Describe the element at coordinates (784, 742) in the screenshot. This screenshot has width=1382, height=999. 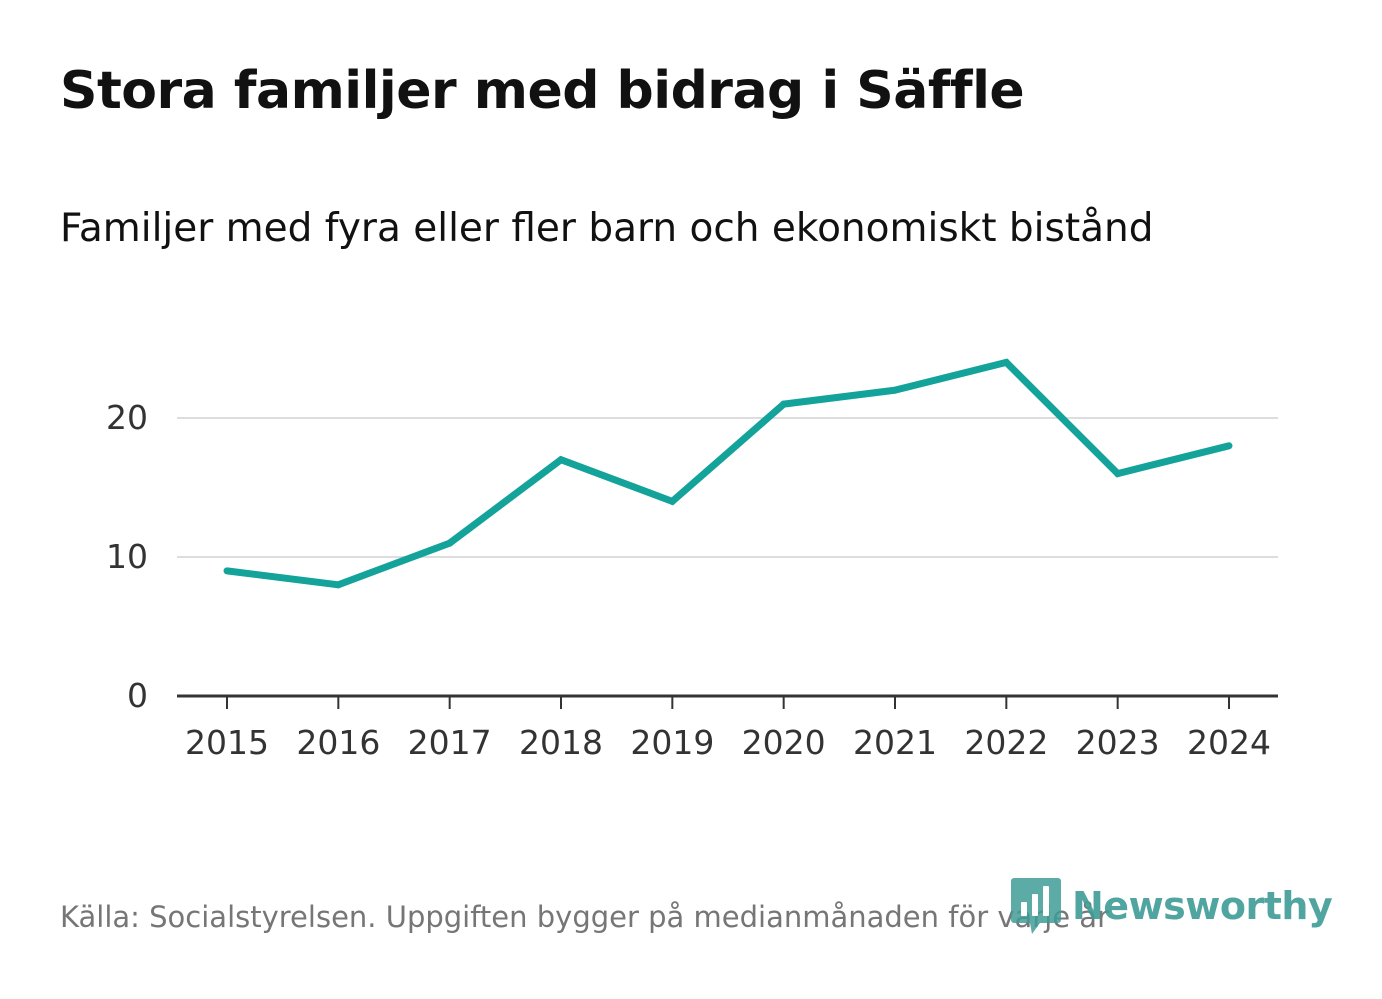
I see `x-tick-label: 2020` at that location.